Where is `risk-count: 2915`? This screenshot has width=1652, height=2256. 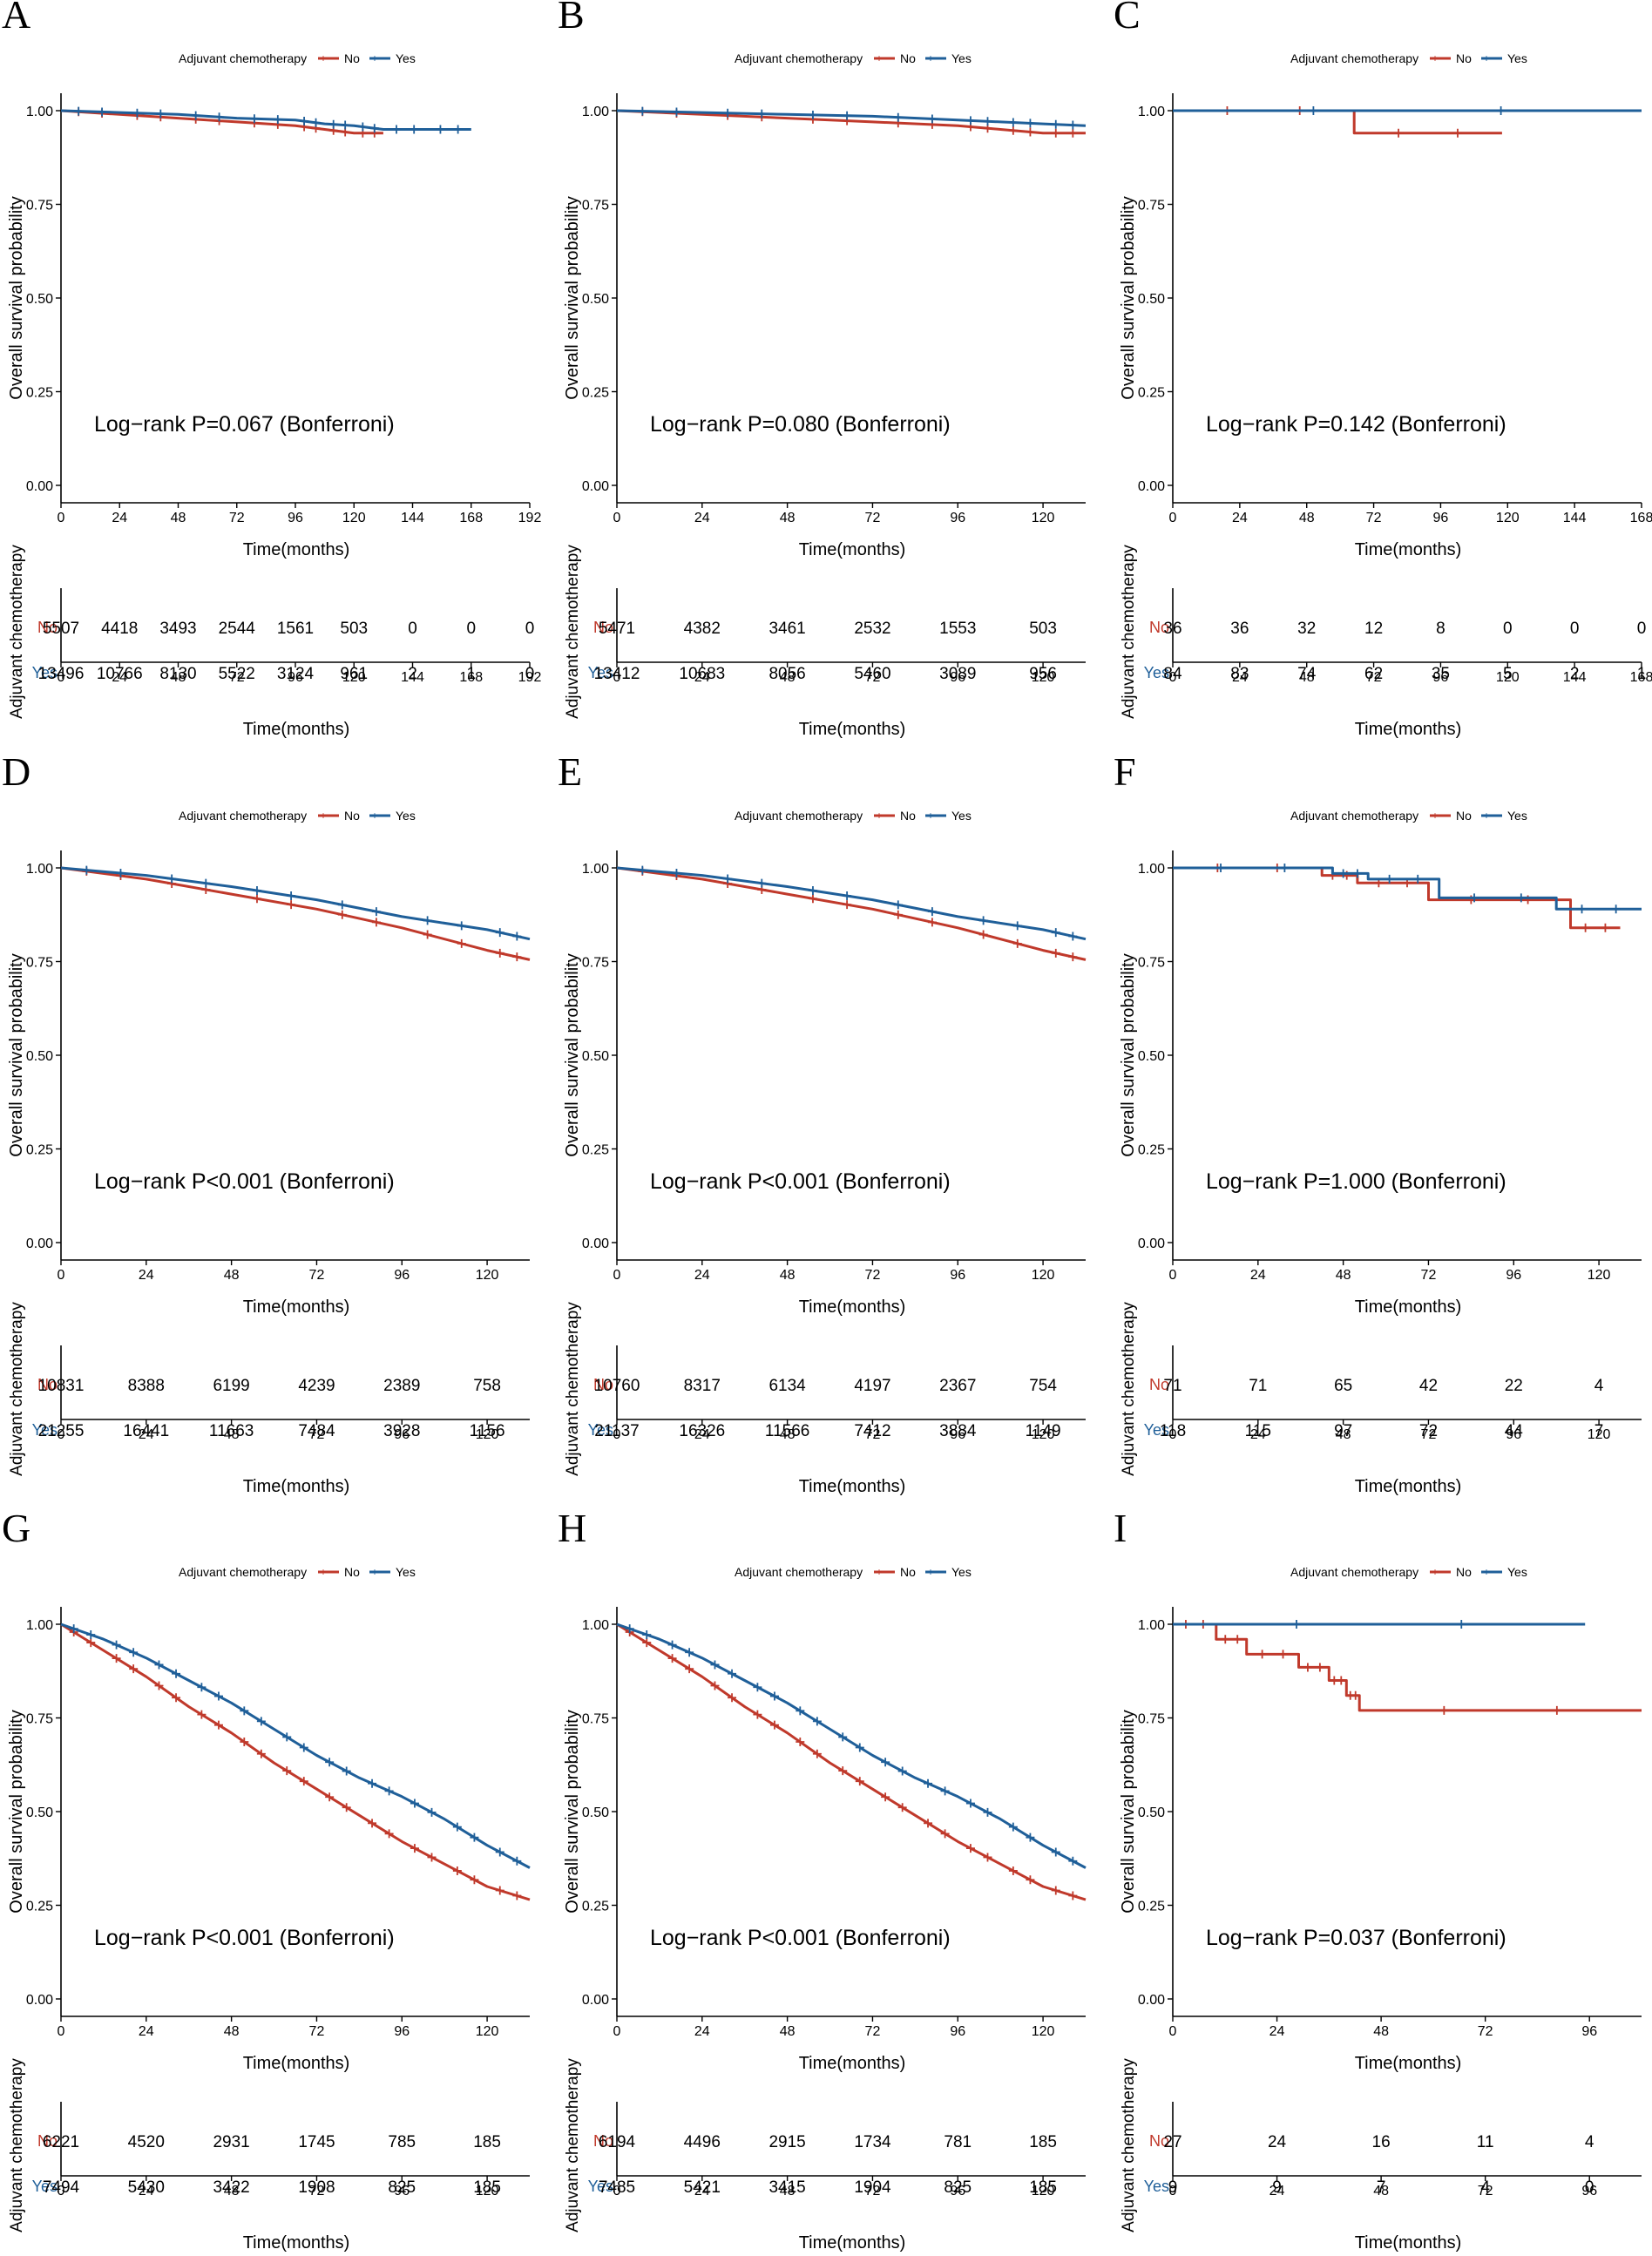
risk-count: 2915 is located at coordinates (786, 2142).